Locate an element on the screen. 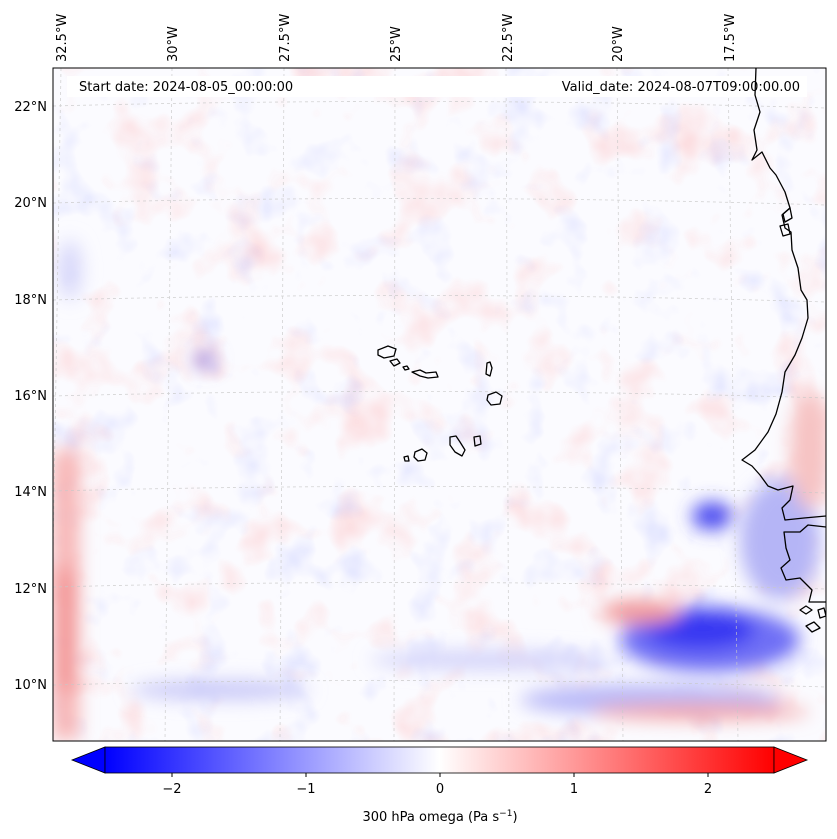 Image resolution: width=837 pixels, height=839 pixels. island-sao-nicolau is located at coordinates (425, 374).